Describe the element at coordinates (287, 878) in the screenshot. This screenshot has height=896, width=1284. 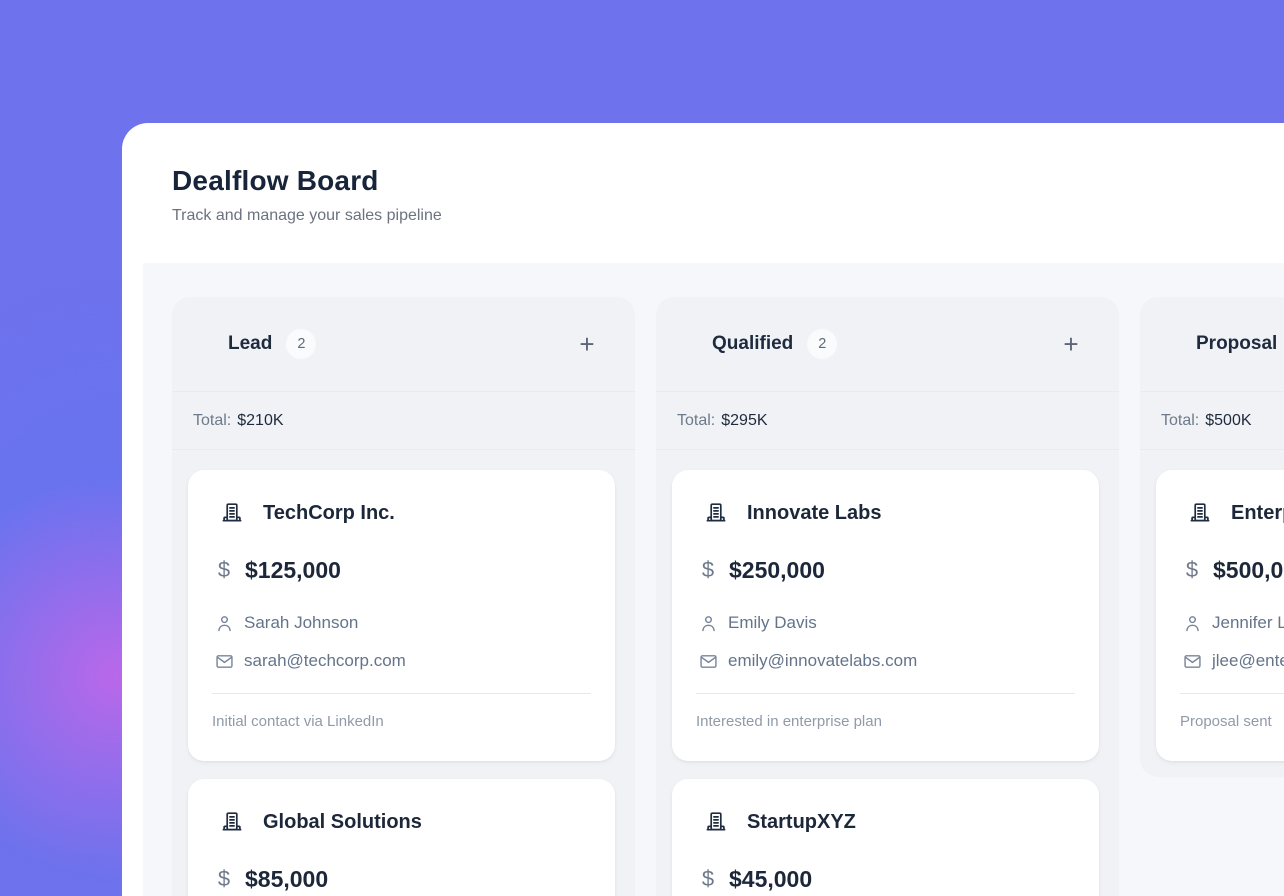
I see `deal-value: $85,000` at that location.